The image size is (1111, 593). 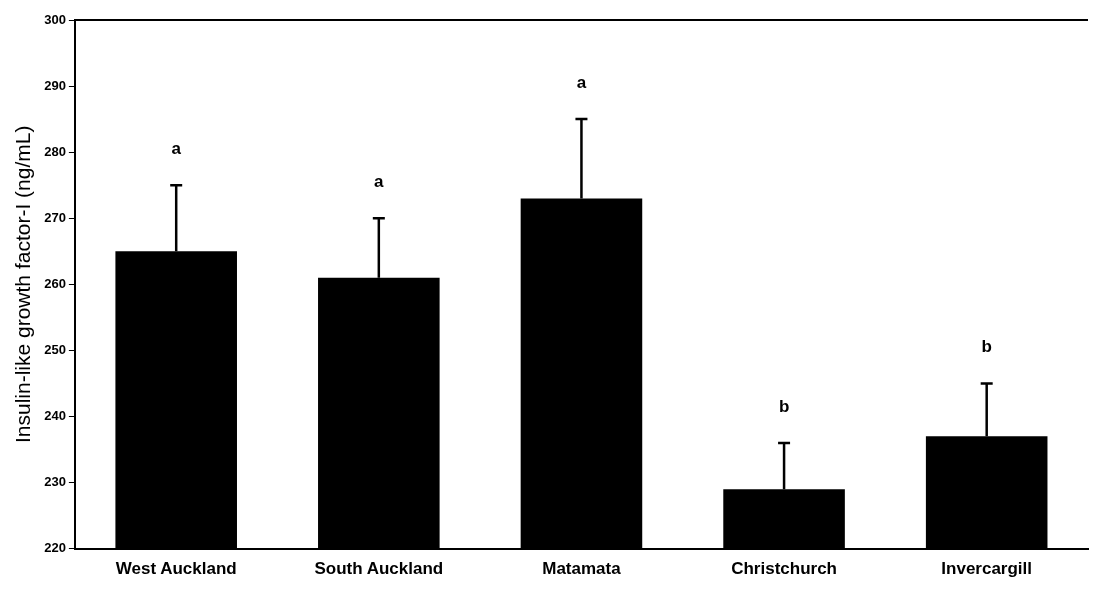 I want to click on x-tick-label: South Auckland, so click(x=379, y=569).